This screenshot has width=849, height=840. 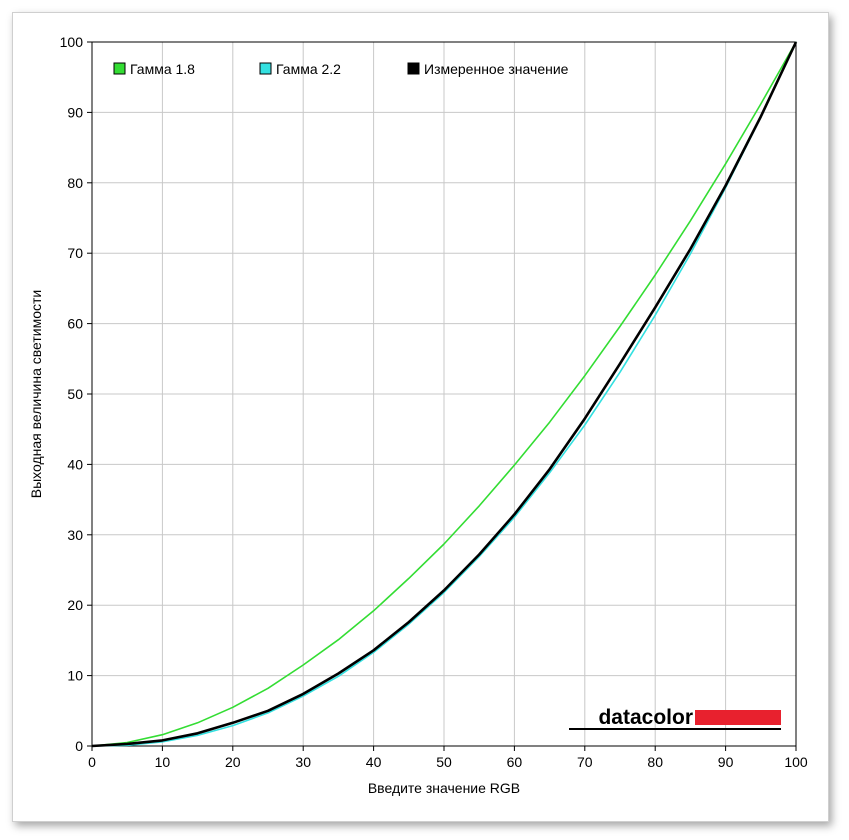 I want to click on y-axis-label: Выходная величина светимости, so click(x=36, y=394).